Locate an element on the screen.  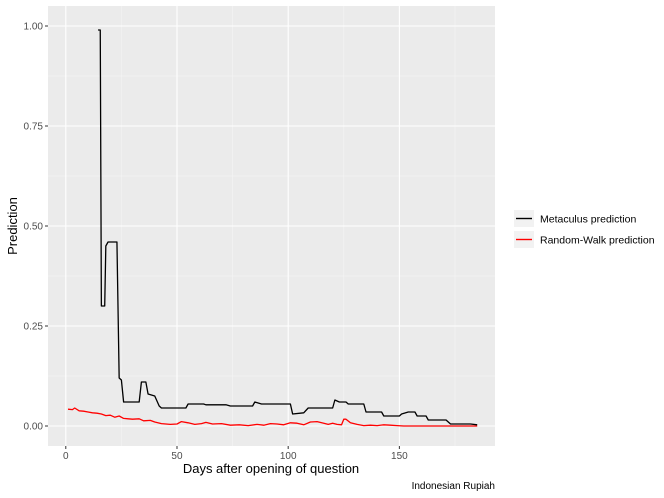
series-line-random-walk is located at coordinates (272, 417).